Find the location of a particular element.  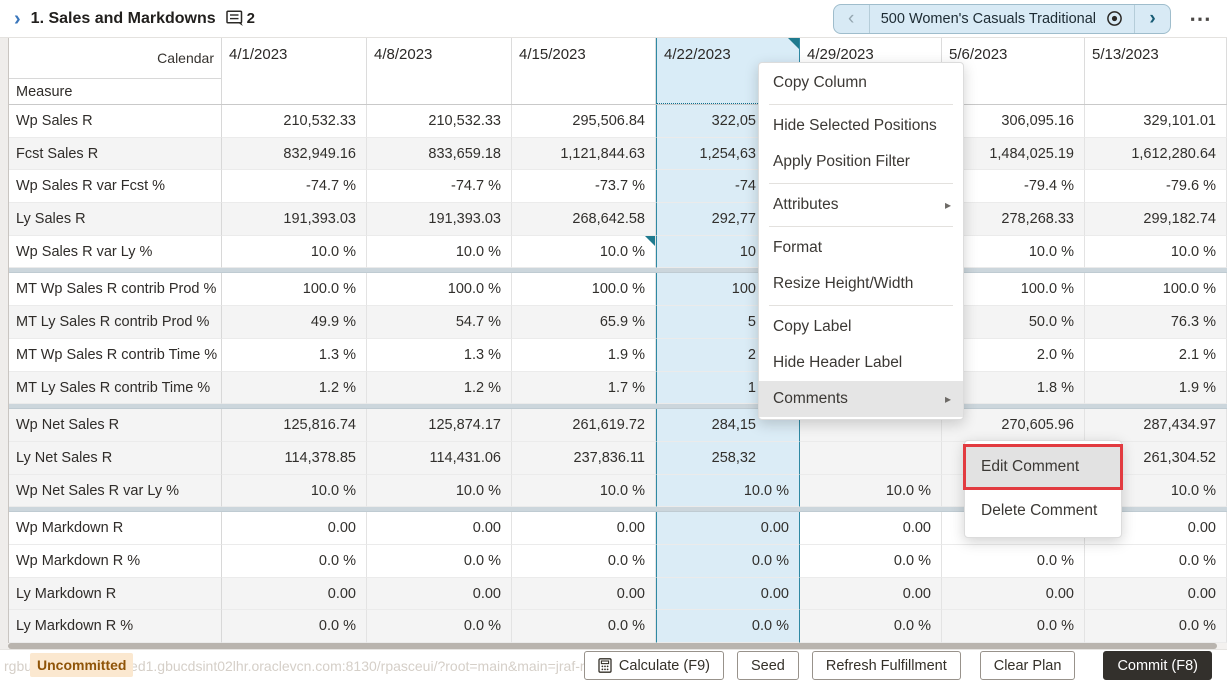

row-header-measure: MT Ly Sales R contrib Prod % is located at coordinates (115, 322).